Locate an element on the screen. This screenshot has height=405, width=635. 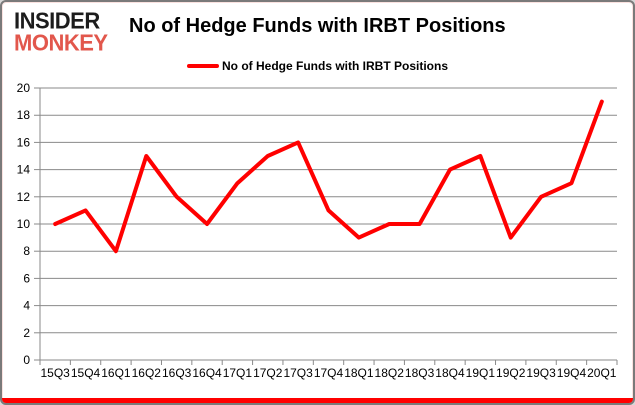
x-axis-label: 19Q1 is located at coordinates (481, 373).